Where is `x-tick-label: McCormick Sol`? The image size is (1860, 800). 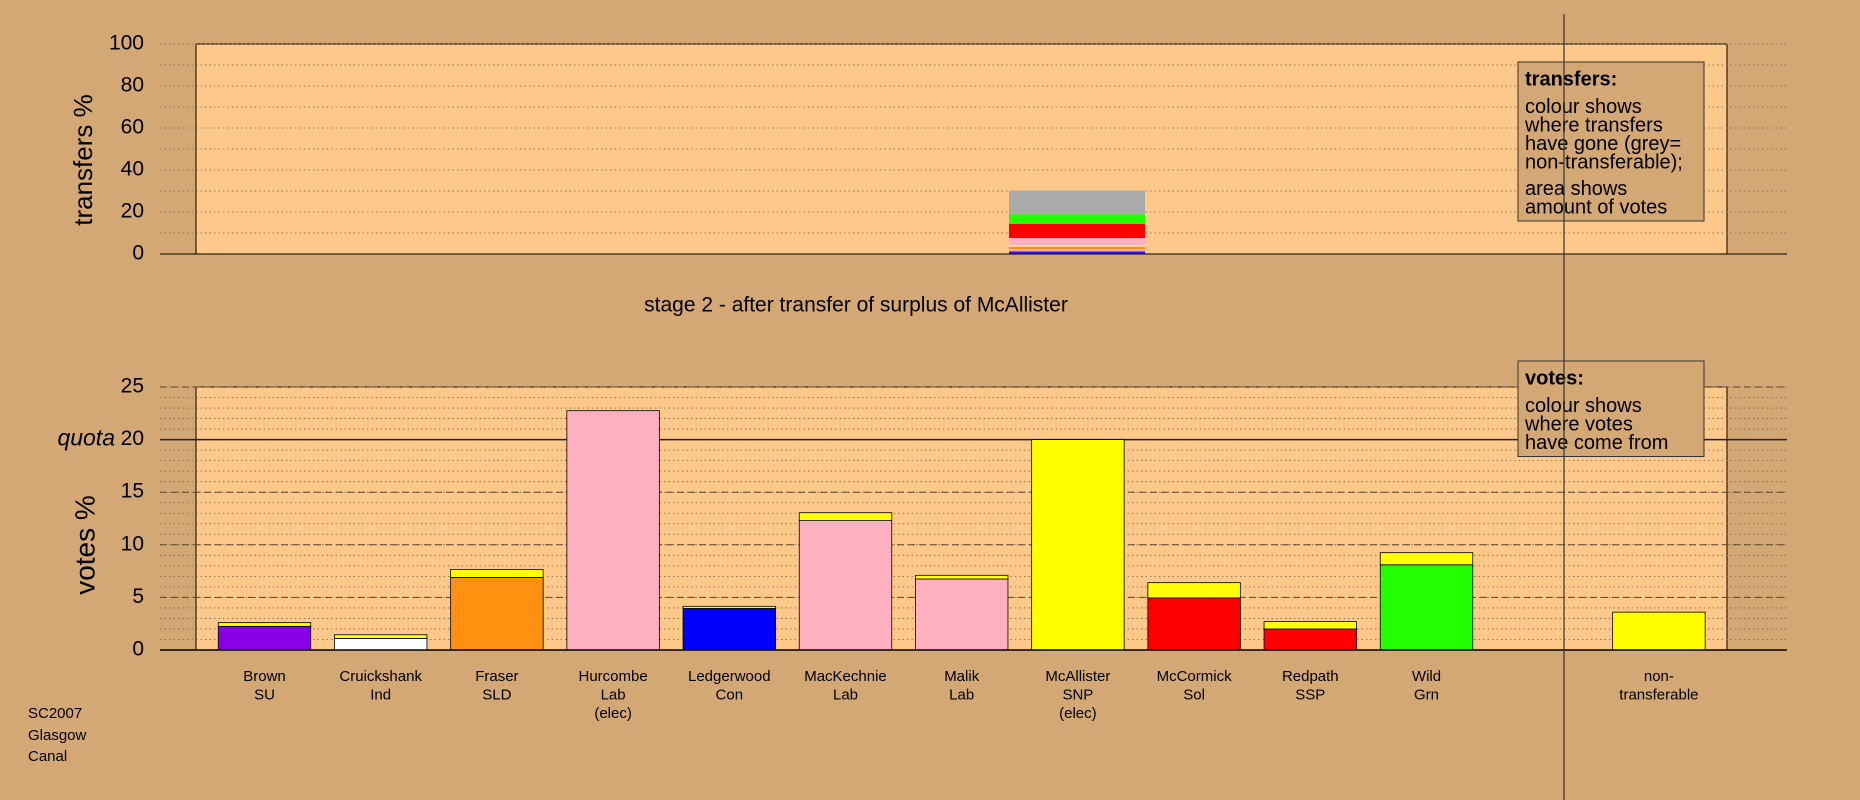
x-tick-label: McCormick Sol is located at coordinates (1194, 686).